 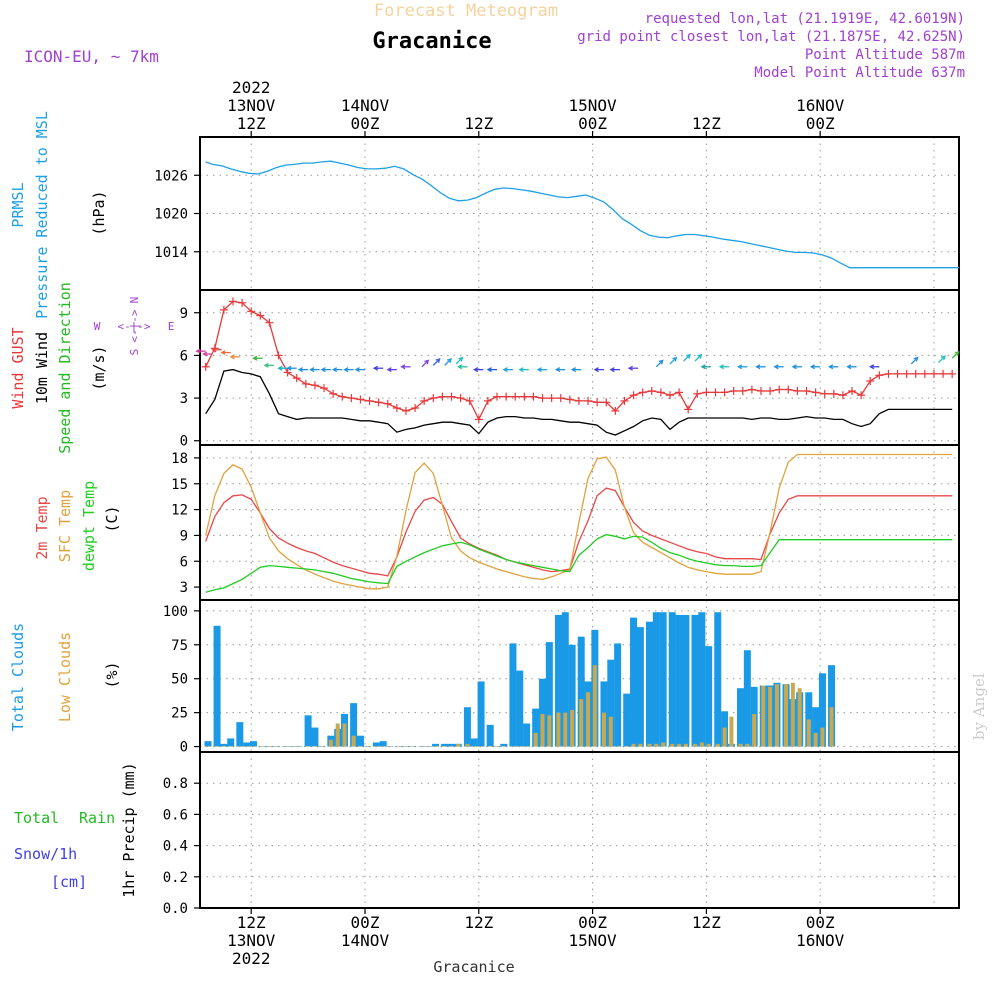 I want to click on series-line-2m-temp, so click(x=579, y=532).